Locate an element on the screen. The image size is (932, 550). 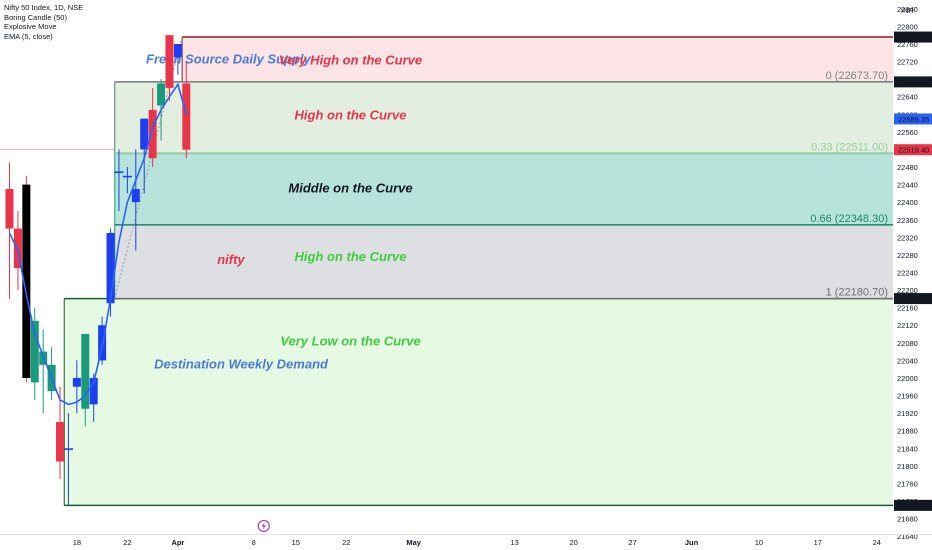
x-tick-label: 17 is located at coordinates (818, 542).